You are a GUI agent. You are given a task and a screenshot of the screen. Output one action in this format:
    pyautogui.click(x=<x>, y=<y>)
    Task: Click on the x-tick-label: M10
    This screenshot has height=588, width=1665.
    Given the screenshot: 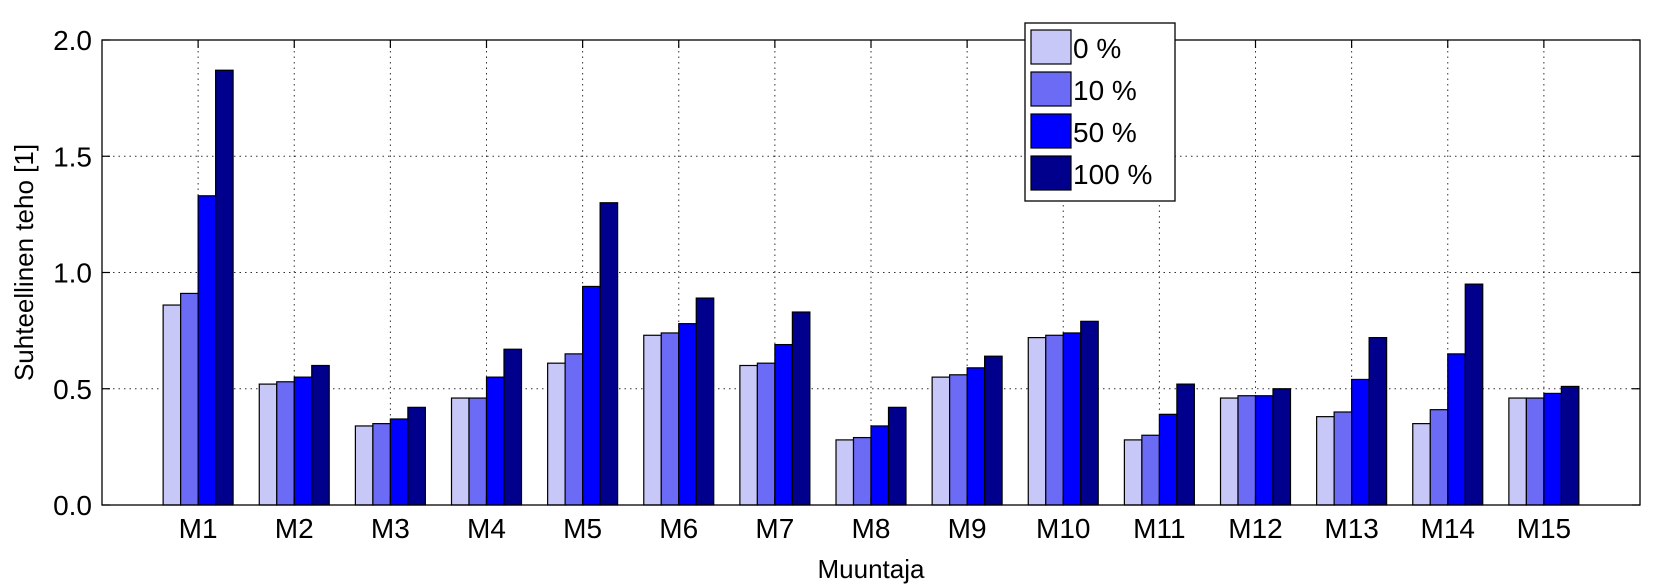 What is the action you would take?
    pyautogui.click(x=1063, y=528)
    